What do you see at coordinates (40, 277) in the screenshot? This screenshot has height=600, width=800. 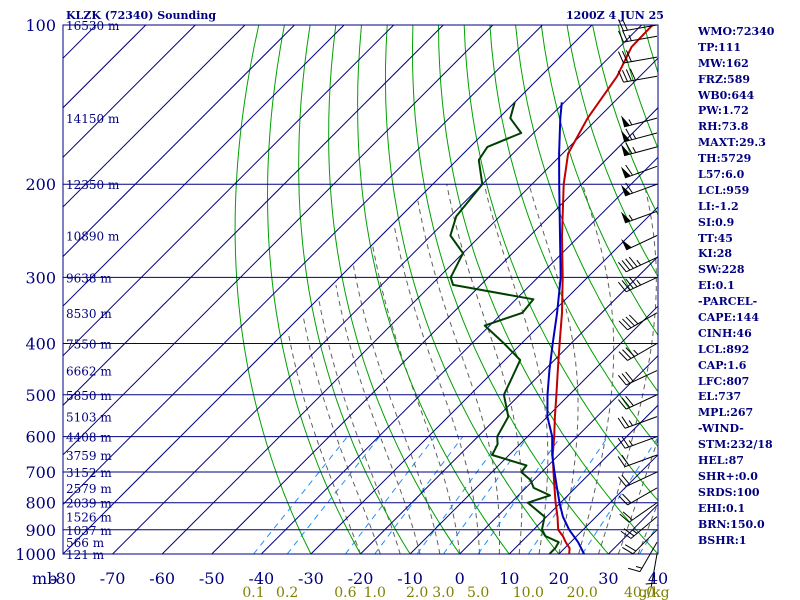 I see `pressure-tick-label: 300` at bounding box center [40, 277].